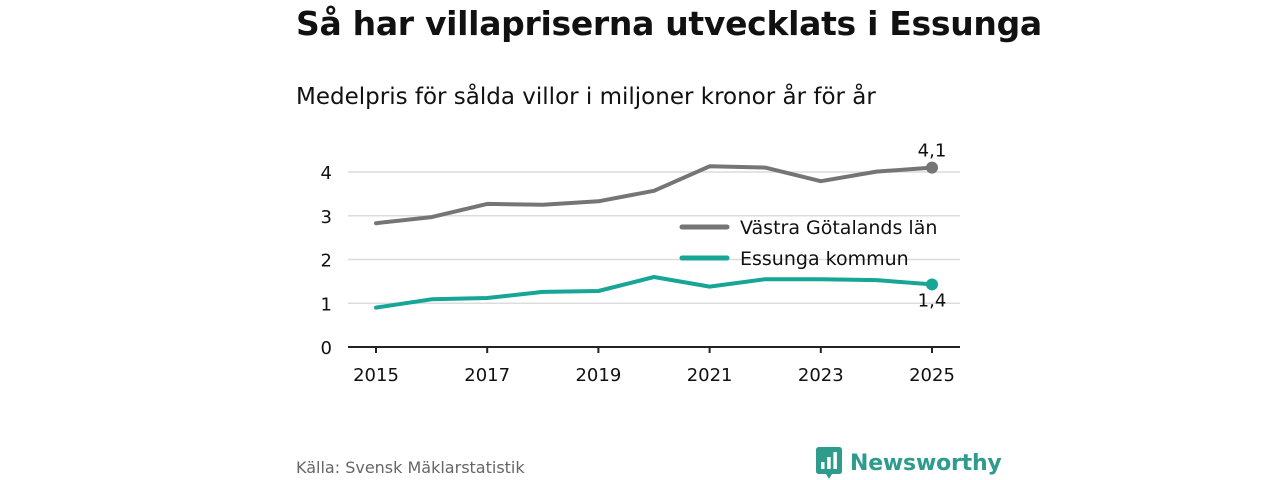  What do you see at coordinates (326, 261) in the screenshot?
I see `y-tick-label: 2` at bounding box center [326, 261].